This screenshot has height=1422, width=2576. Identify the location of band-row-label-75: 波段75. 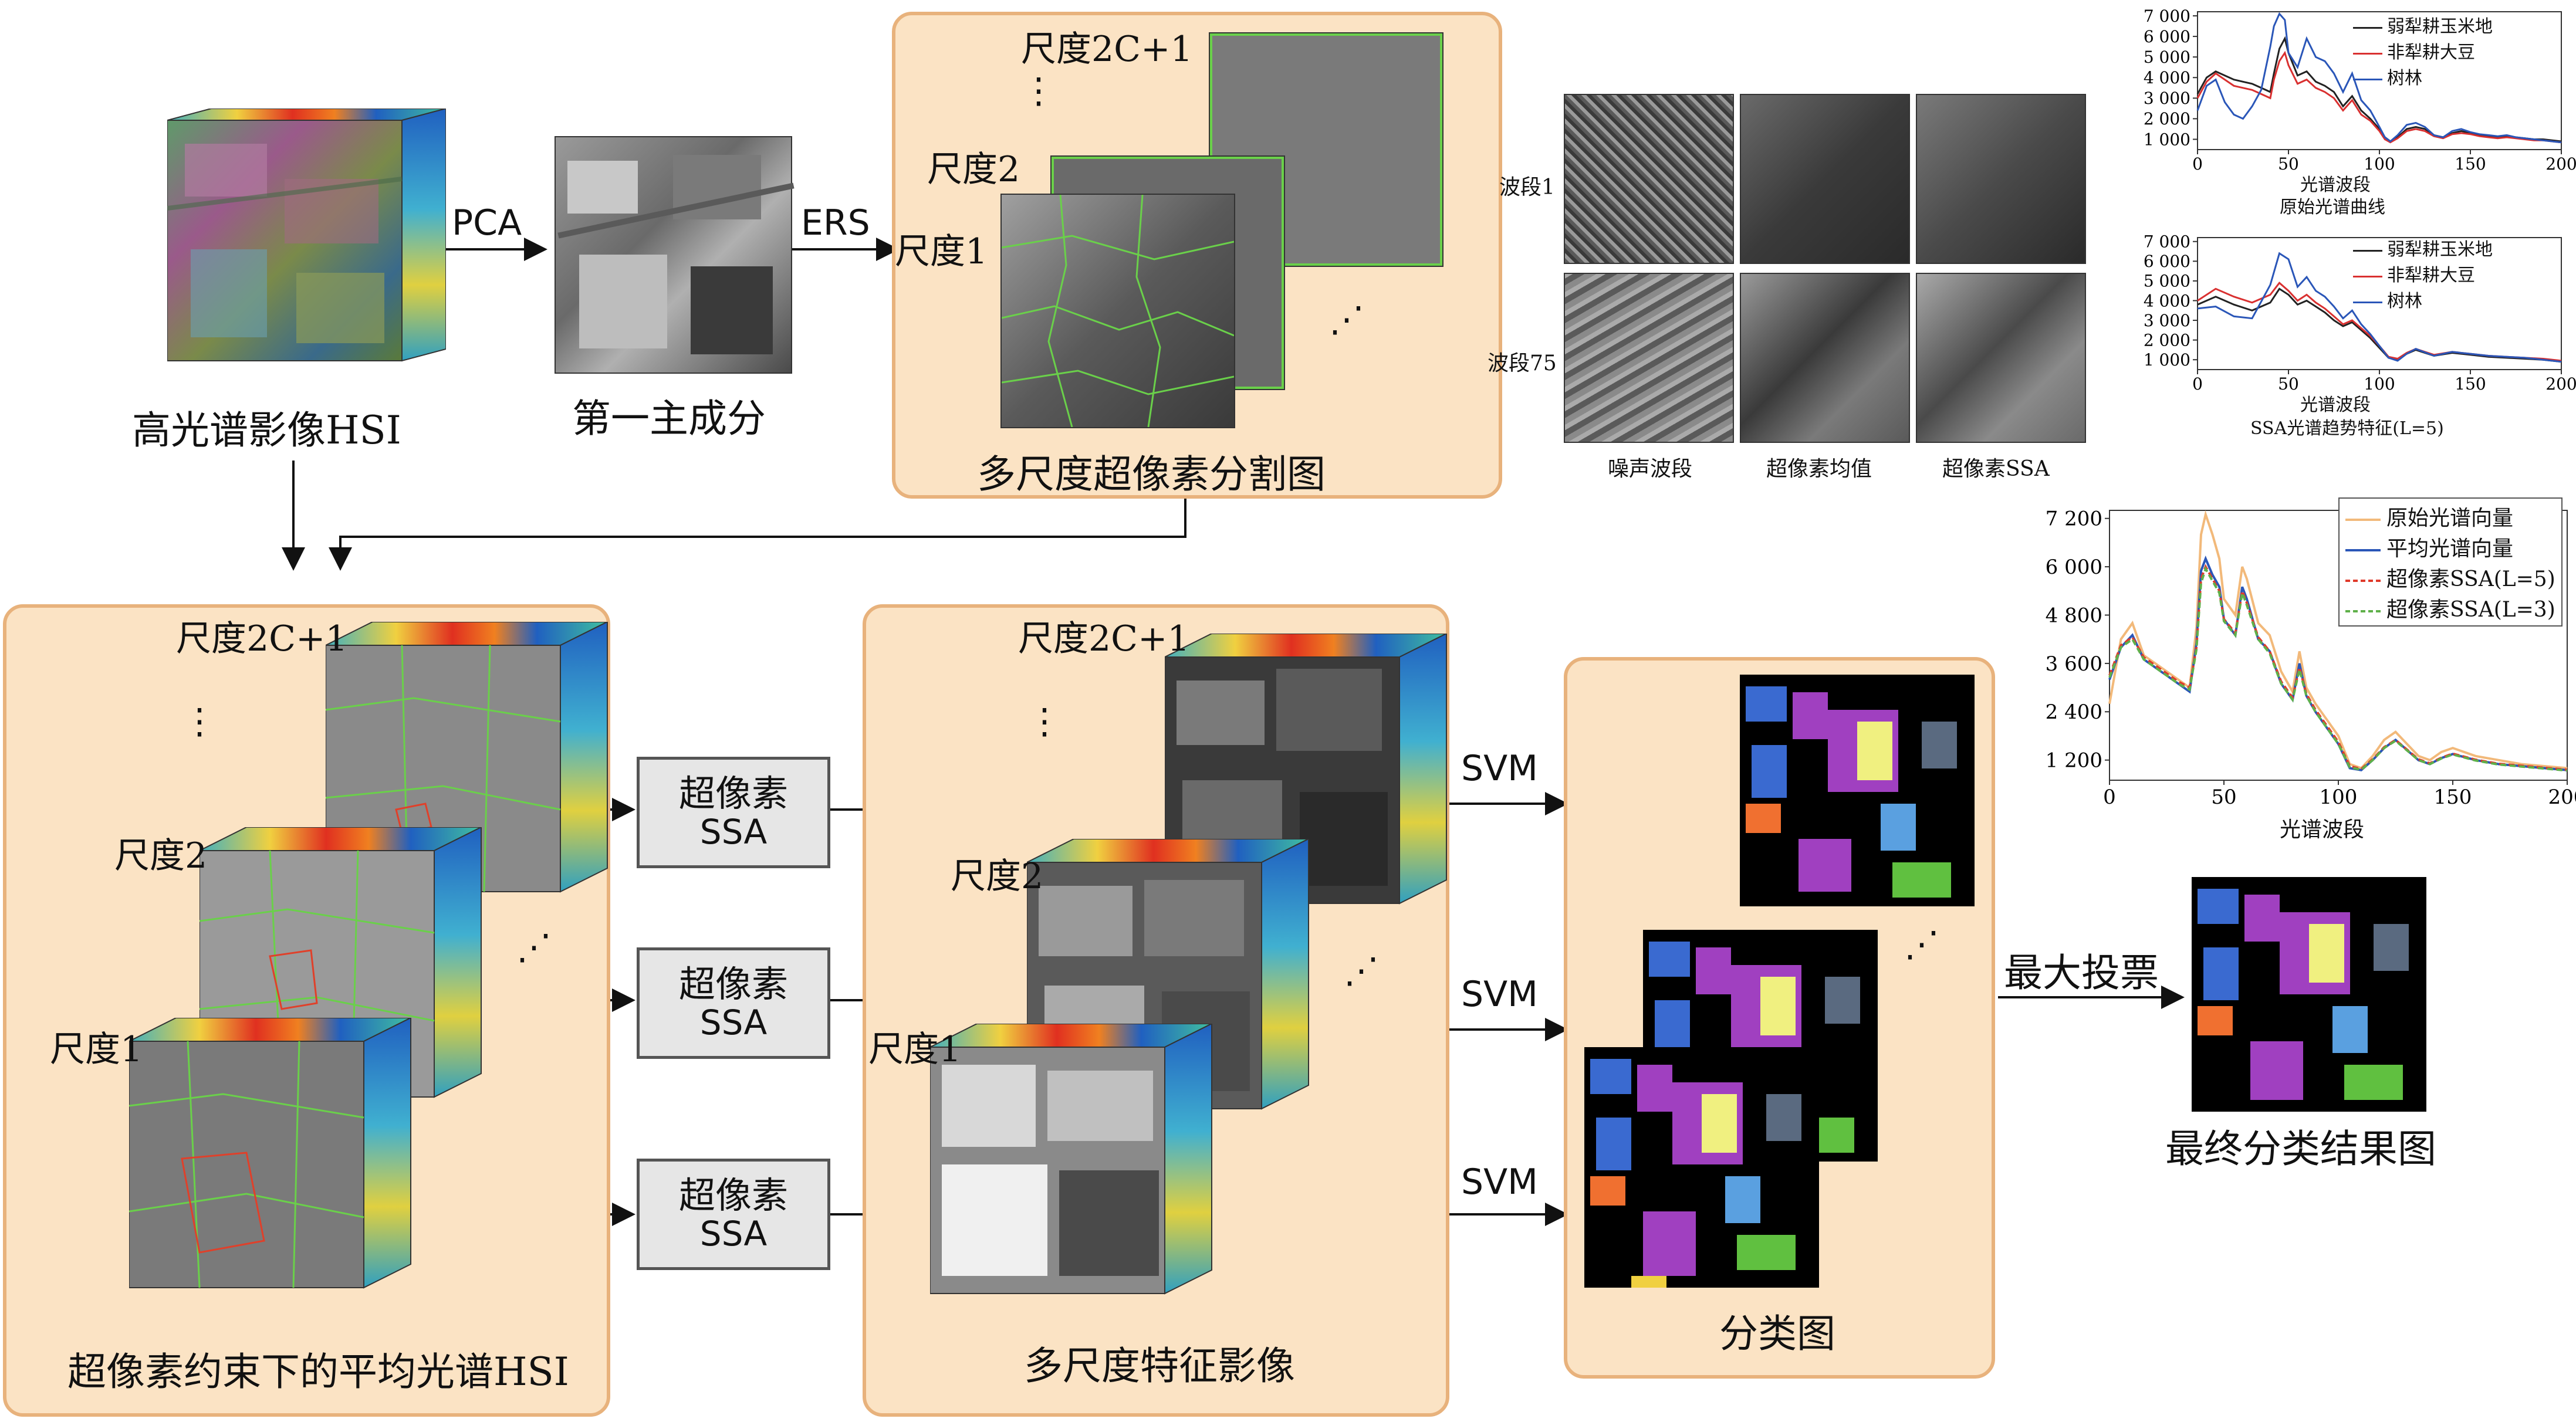
(1522, 363).